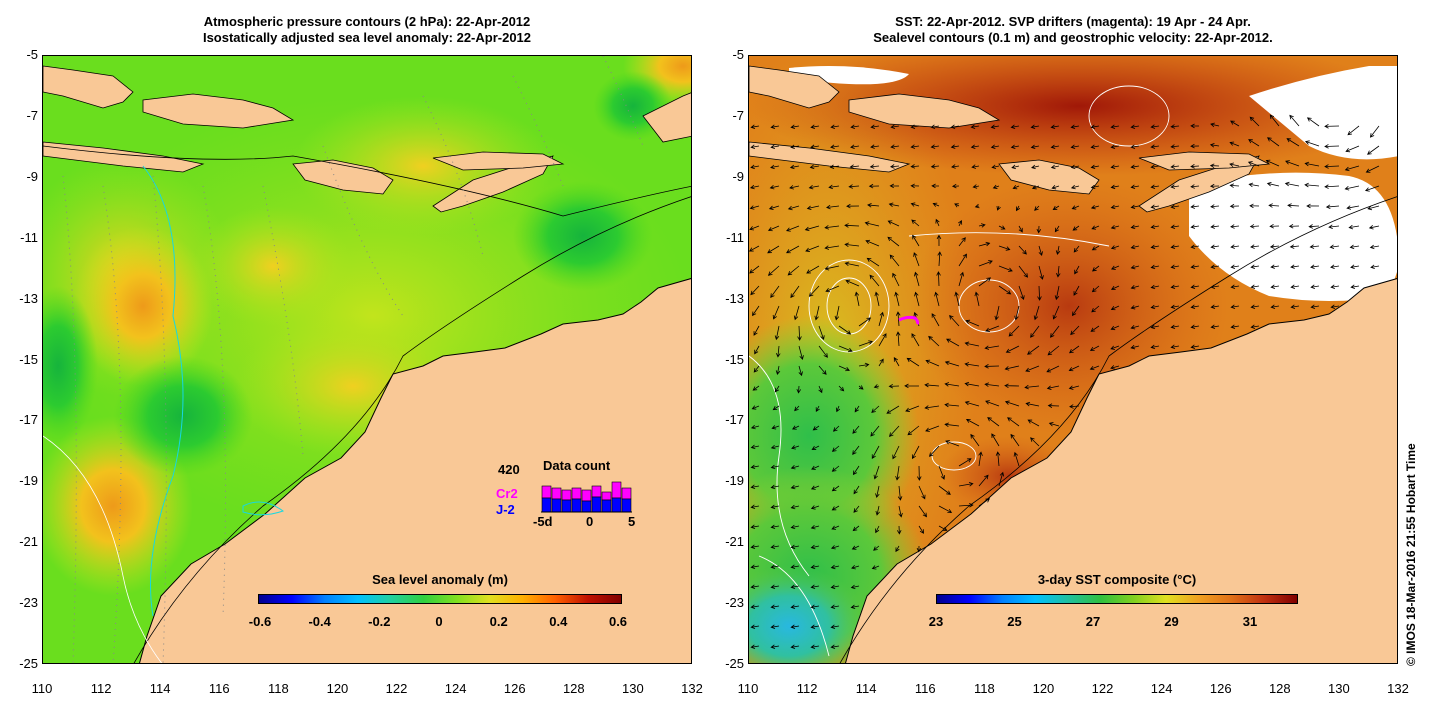 The image size is (1440, 710). I want to click on lon-tick-label: 110, so click(42, 688).